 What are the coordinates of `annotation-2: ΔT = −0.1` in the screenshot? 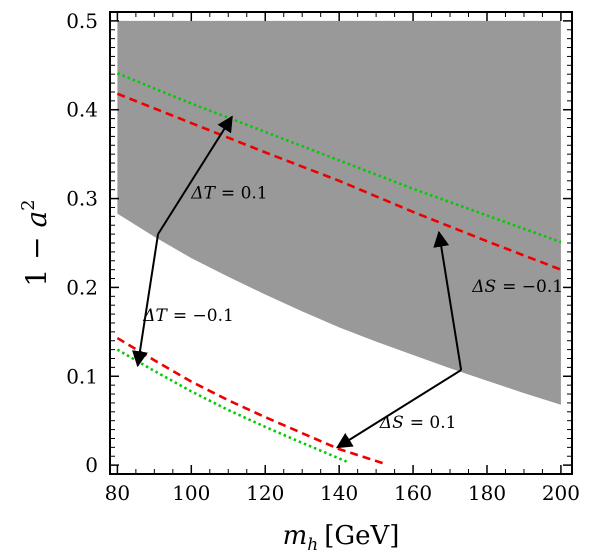 It's located at (188, 316).